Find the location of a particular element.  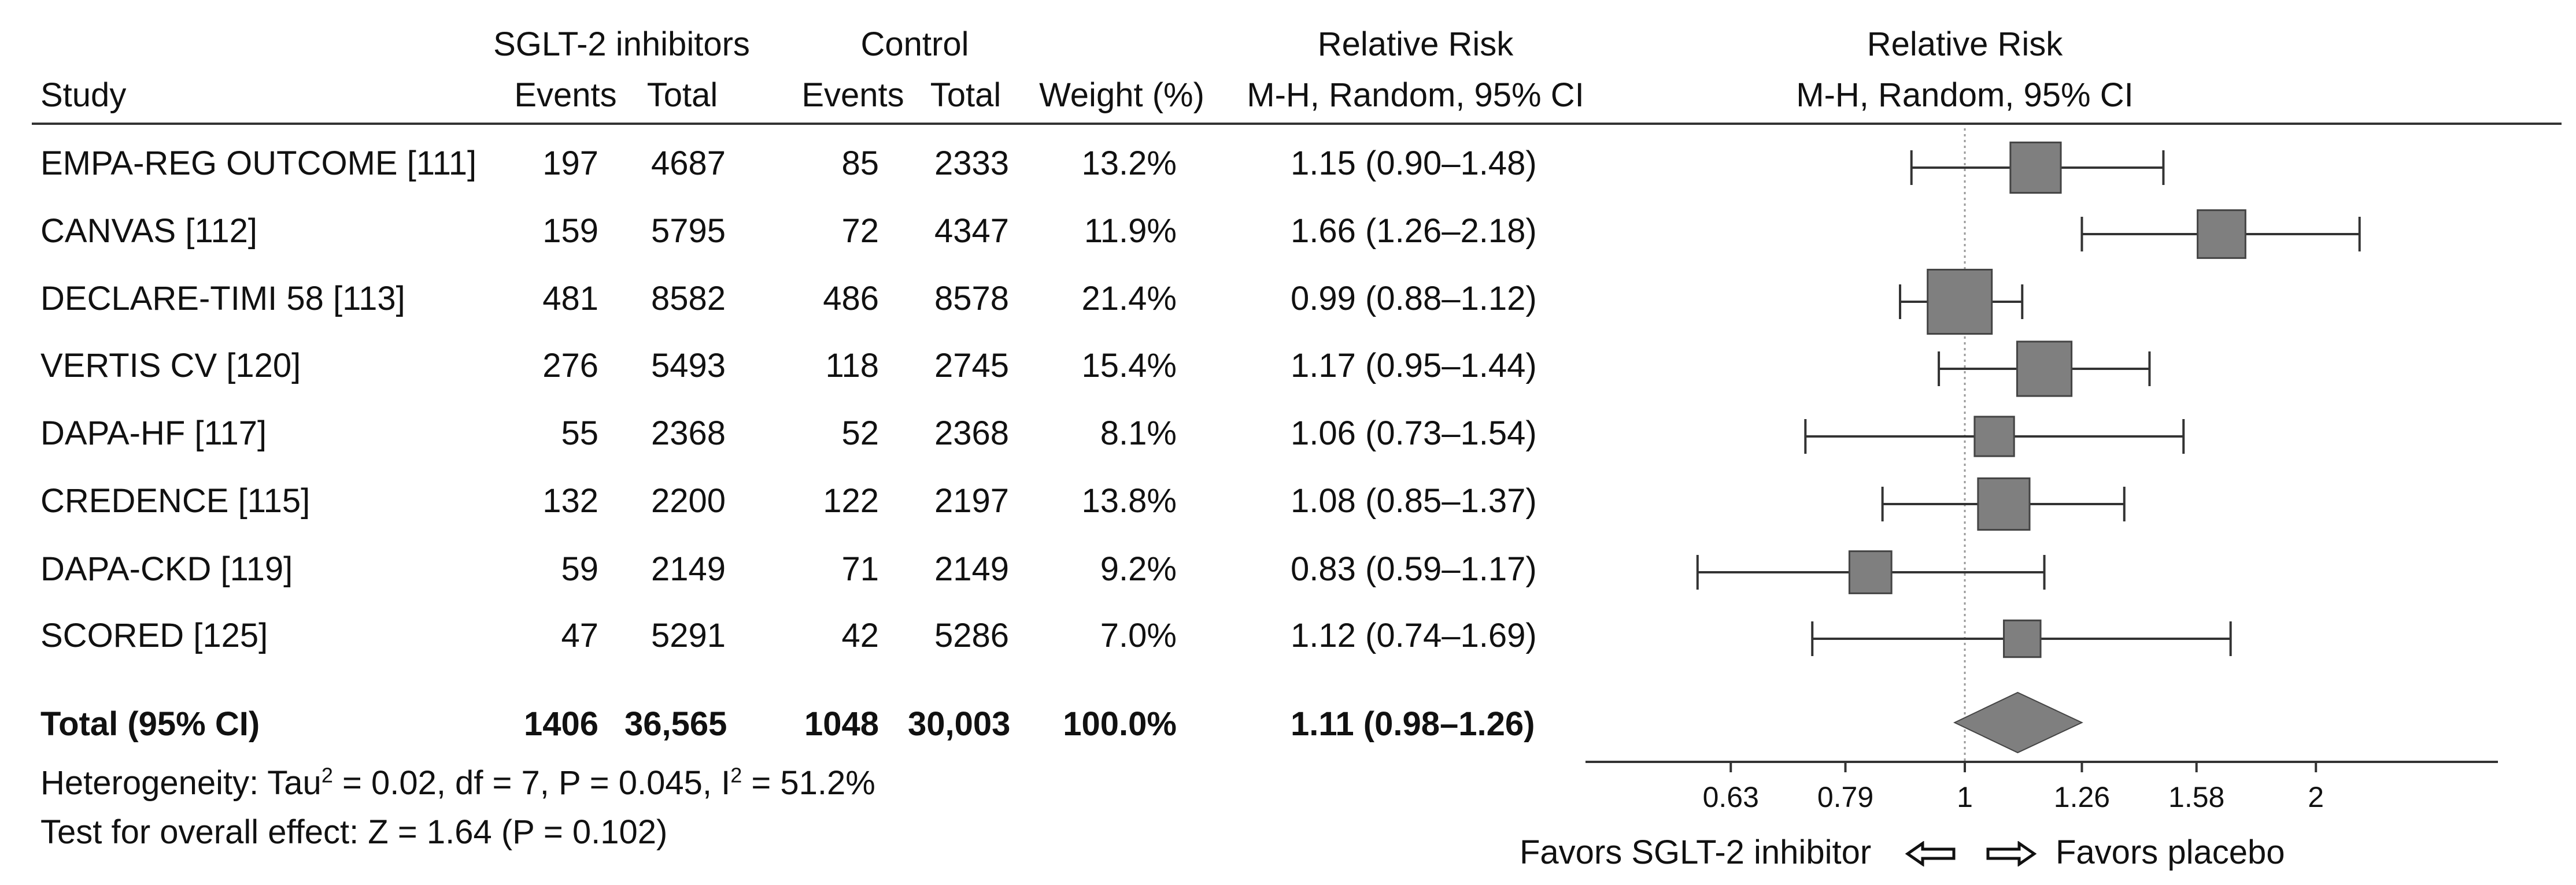

row-weight: 9.2% is located at coordinates (1138, 569).